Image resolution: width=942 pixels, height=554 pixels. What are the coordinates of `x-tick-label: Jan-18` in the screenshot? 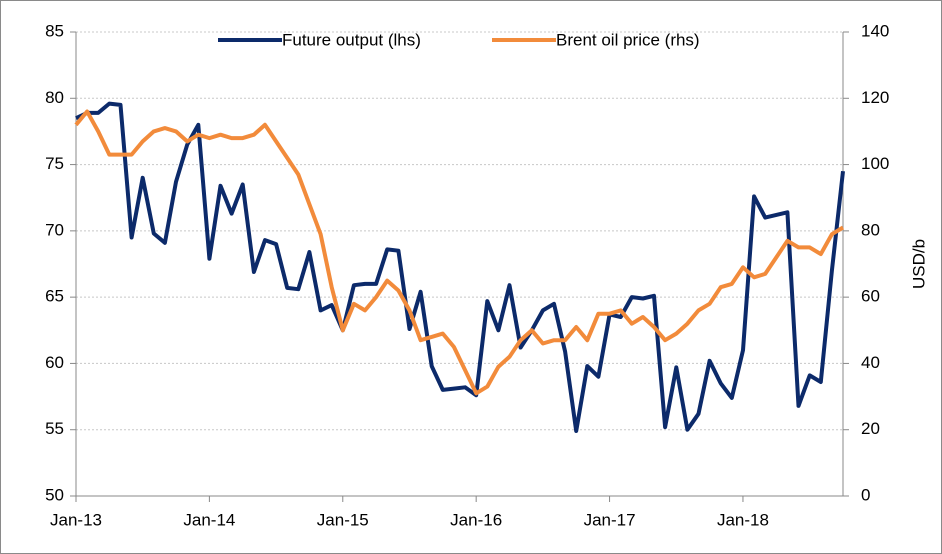 It's located at (743, 519).